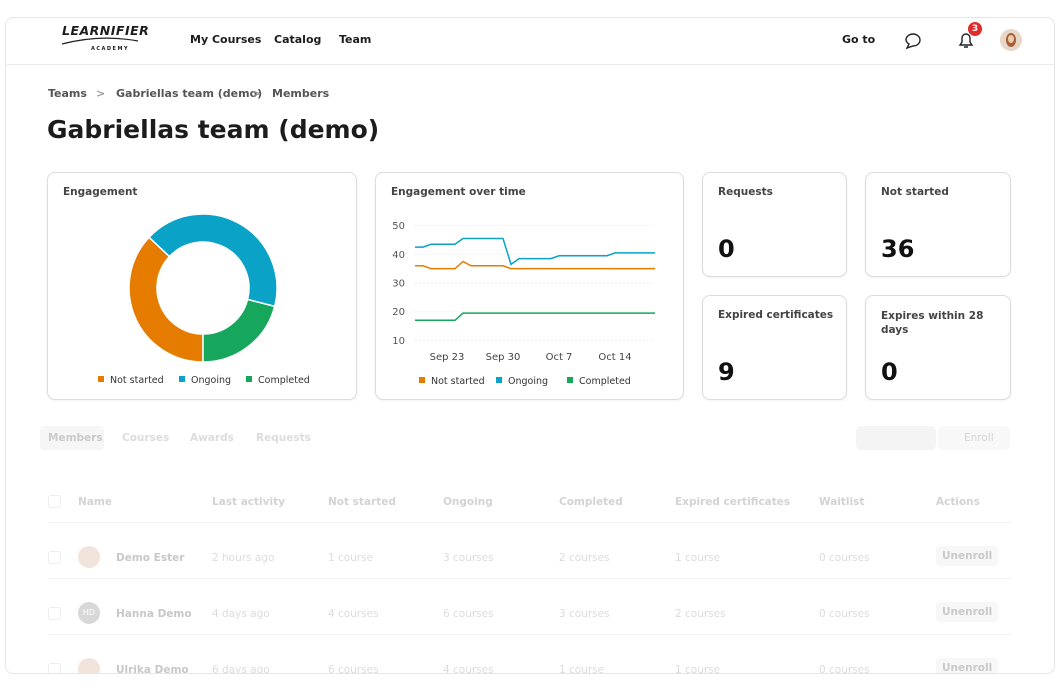  What do you see at coordinates (958, 502) in the screenshot?
I see `column-header: Actions` at bounding box center [958, 502].